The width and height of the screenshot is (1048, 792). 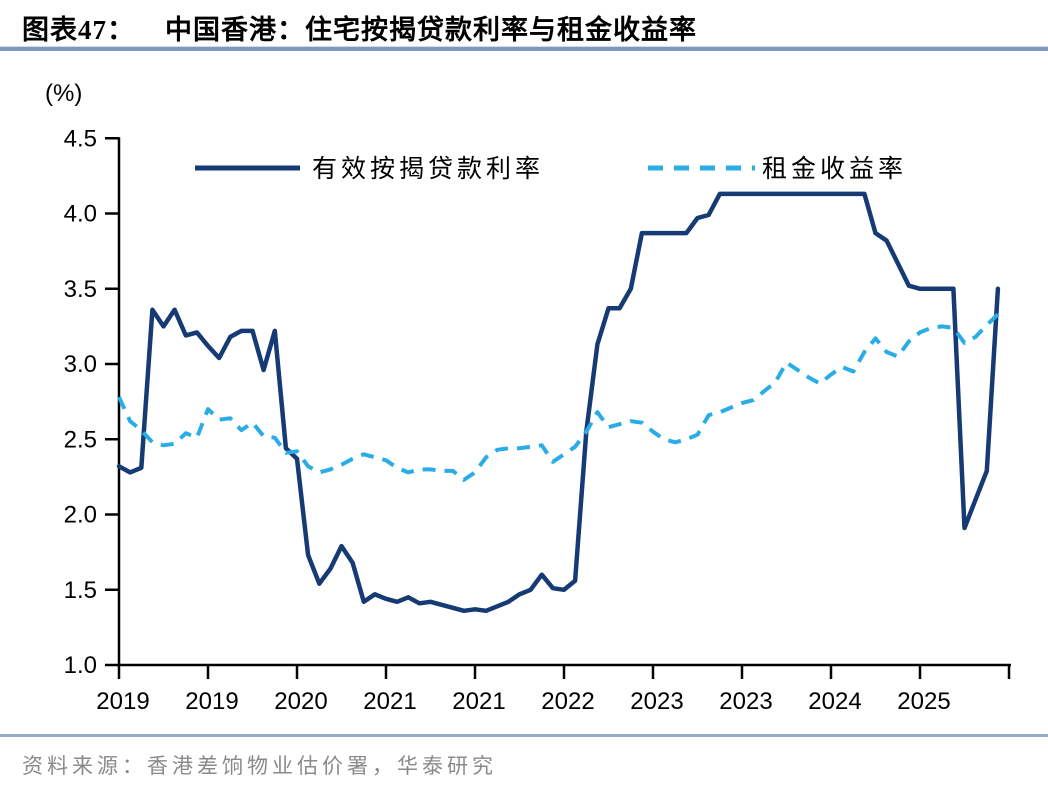 I want to click on y-tick-label: 2.0, so click(x=80, y=515).